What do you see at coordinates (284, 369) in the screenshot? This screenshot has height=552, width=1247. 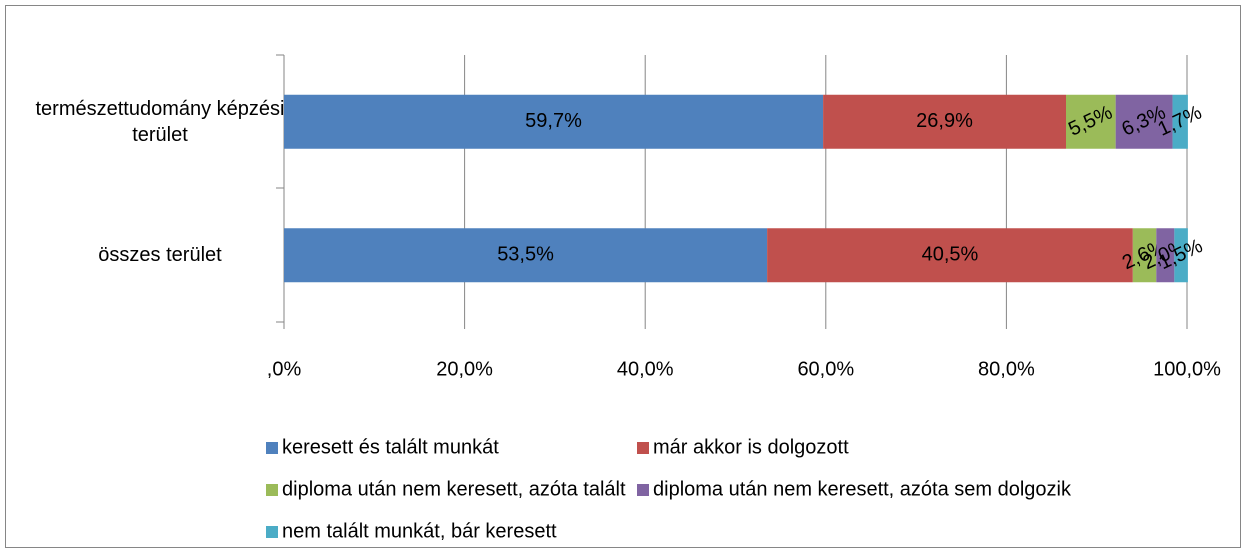 I see `x-tick-label: ,0%` at bounding box center [284, 369].